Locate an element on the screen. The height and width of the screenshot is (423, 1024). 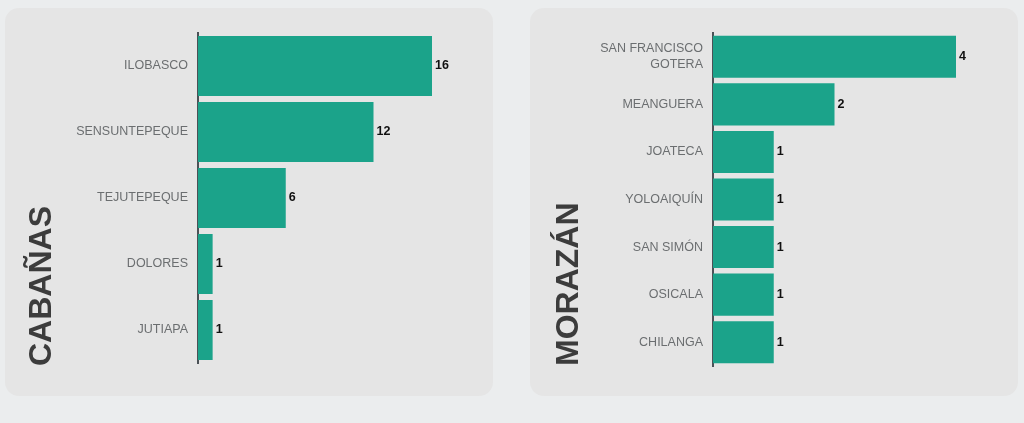
y-tick-label: ILOBASCO is located at coordinates (156, 65).